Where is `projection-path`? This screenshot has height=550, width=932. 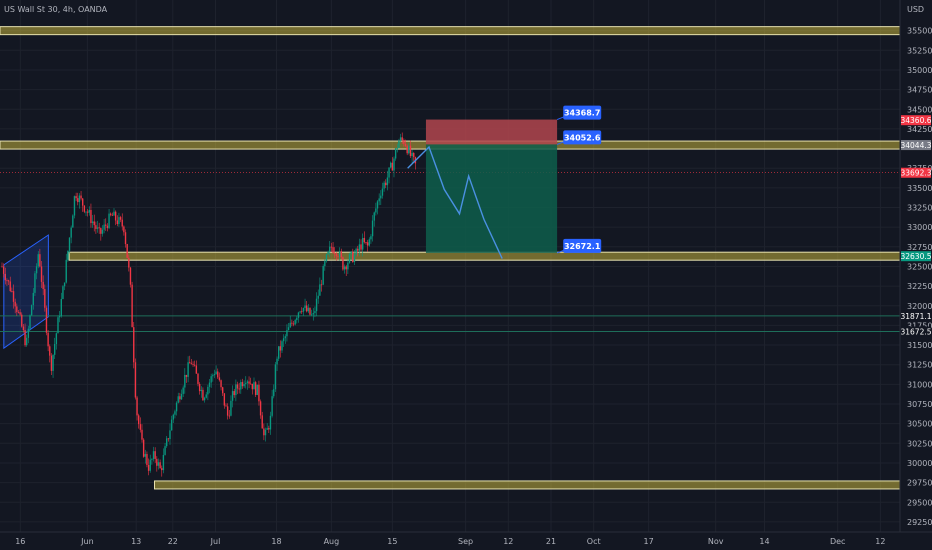 projection-path is located at coordinates (455, 202).